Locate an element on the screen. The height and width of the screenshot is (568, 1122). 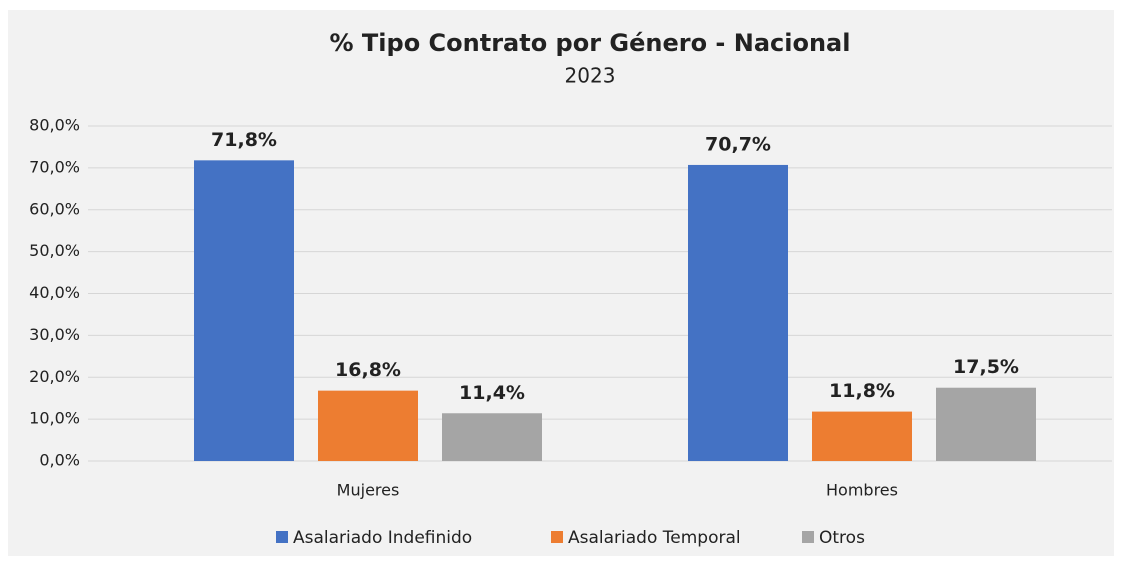
y-tick-label: 30,0% is located at coordinates (54, 334).